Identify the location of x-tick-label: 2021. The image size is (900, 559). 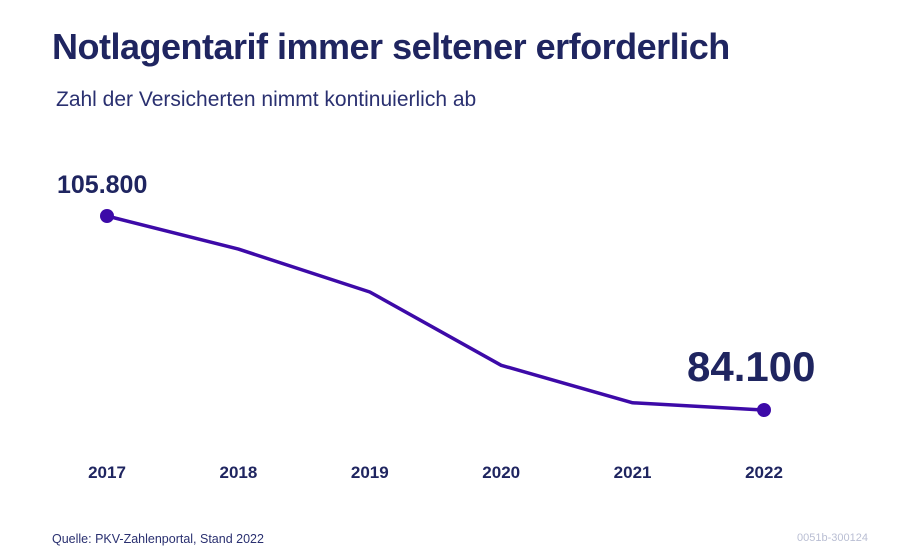
(633, 472).